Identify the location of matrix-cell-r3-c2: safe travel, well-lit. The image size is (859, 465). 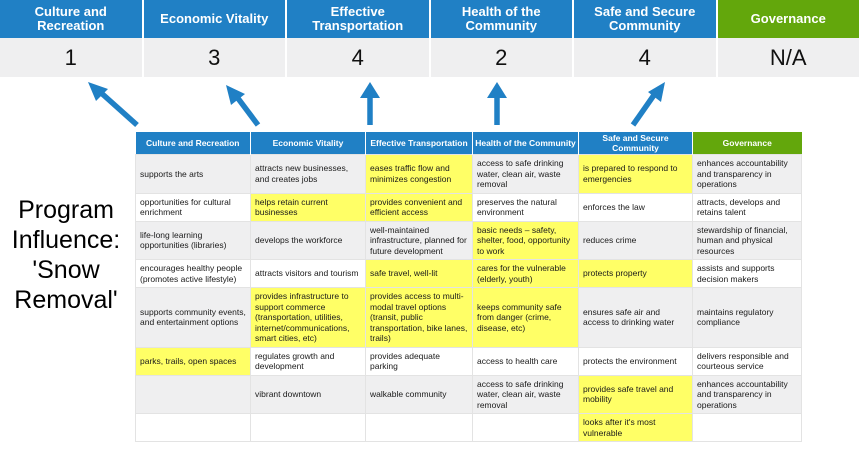
(419, 273).